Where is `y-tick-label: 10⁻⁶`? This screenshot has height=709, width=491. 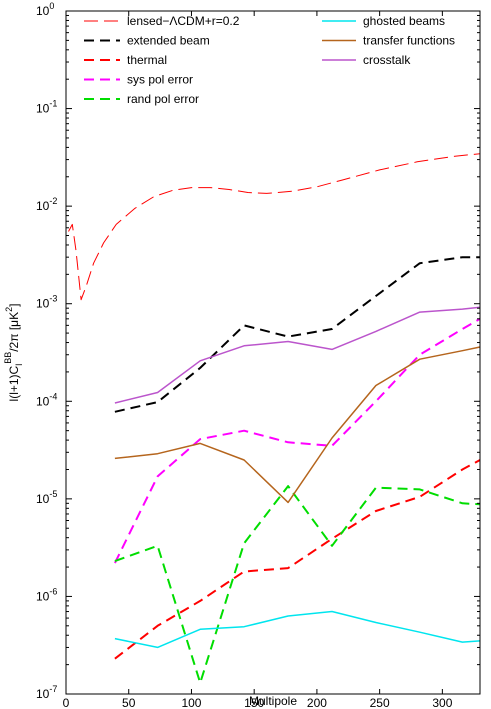
y-tick-label: 10⁻⁶ is located at coordinates (46, 594).